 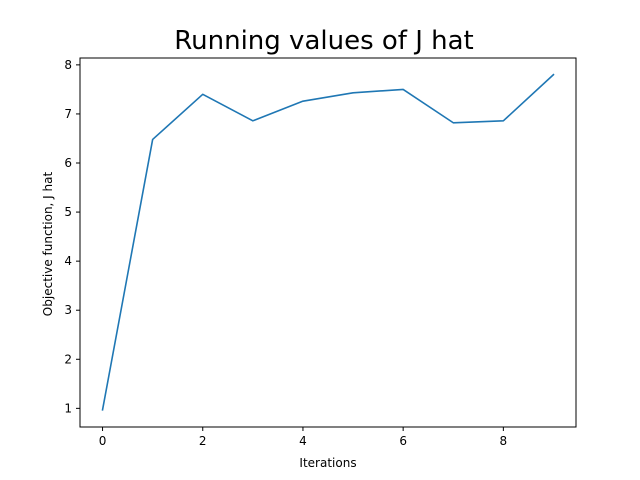 What do you see at coordinates (504, 441) in the screenshot?
I see `x-tick-label: 8` at bounding box center [504, 441].